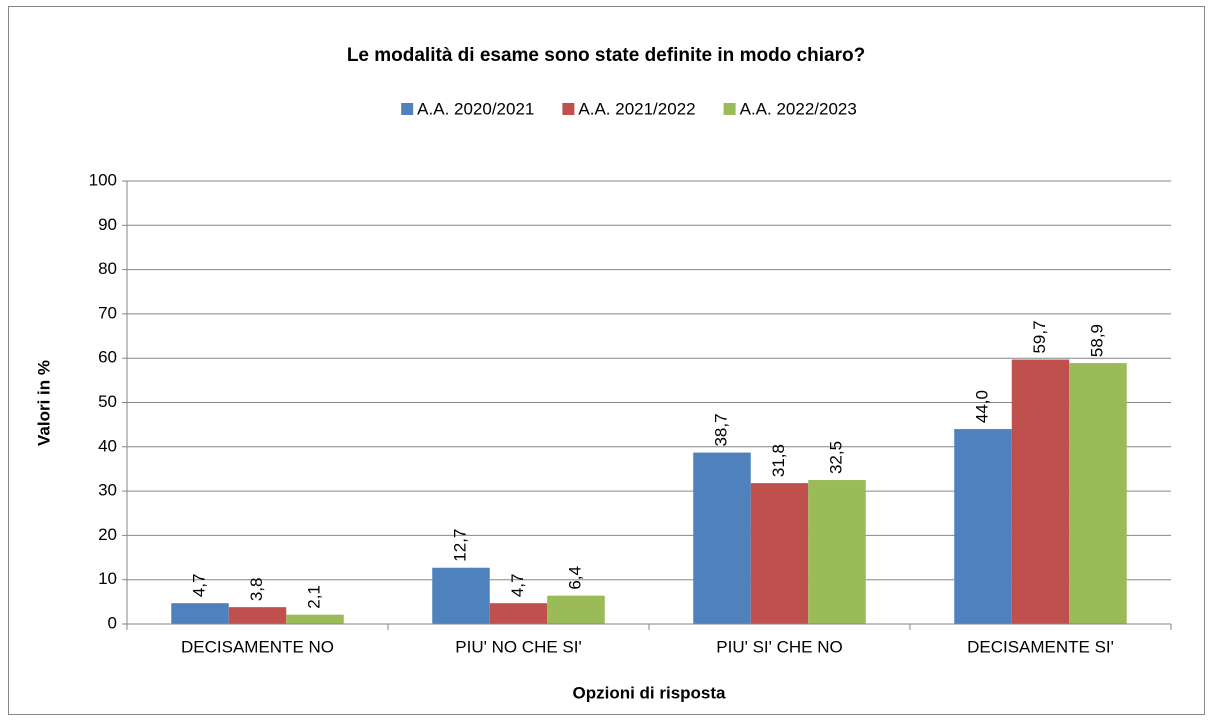 Image resolution: width=1213 pixels, height=722 pixels. Describe the element at coordinates (107, 534) in the screenshot. I see `y-tick-label: 20` at that location.